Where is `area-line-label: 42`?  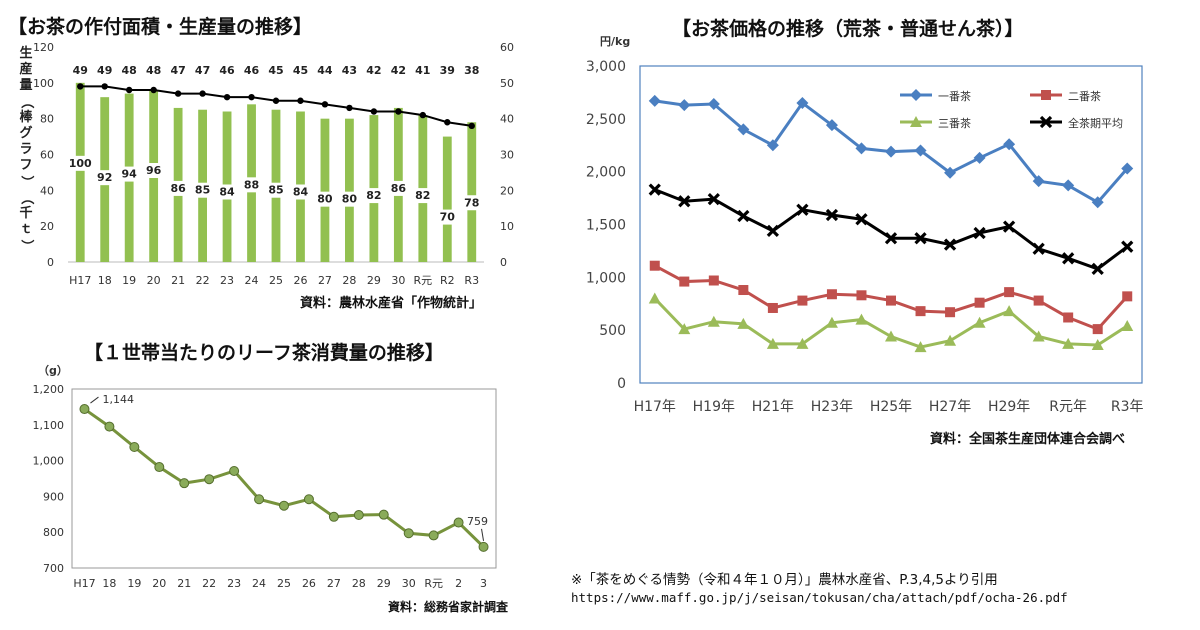 area-line-label: 42 is located at coordinates (373, 70).